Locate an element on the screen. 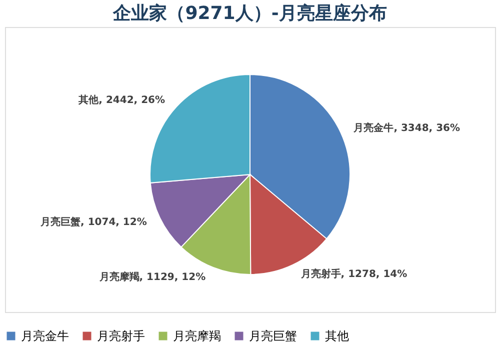  legend-label: 其他 is located at coordinates (337, 336).